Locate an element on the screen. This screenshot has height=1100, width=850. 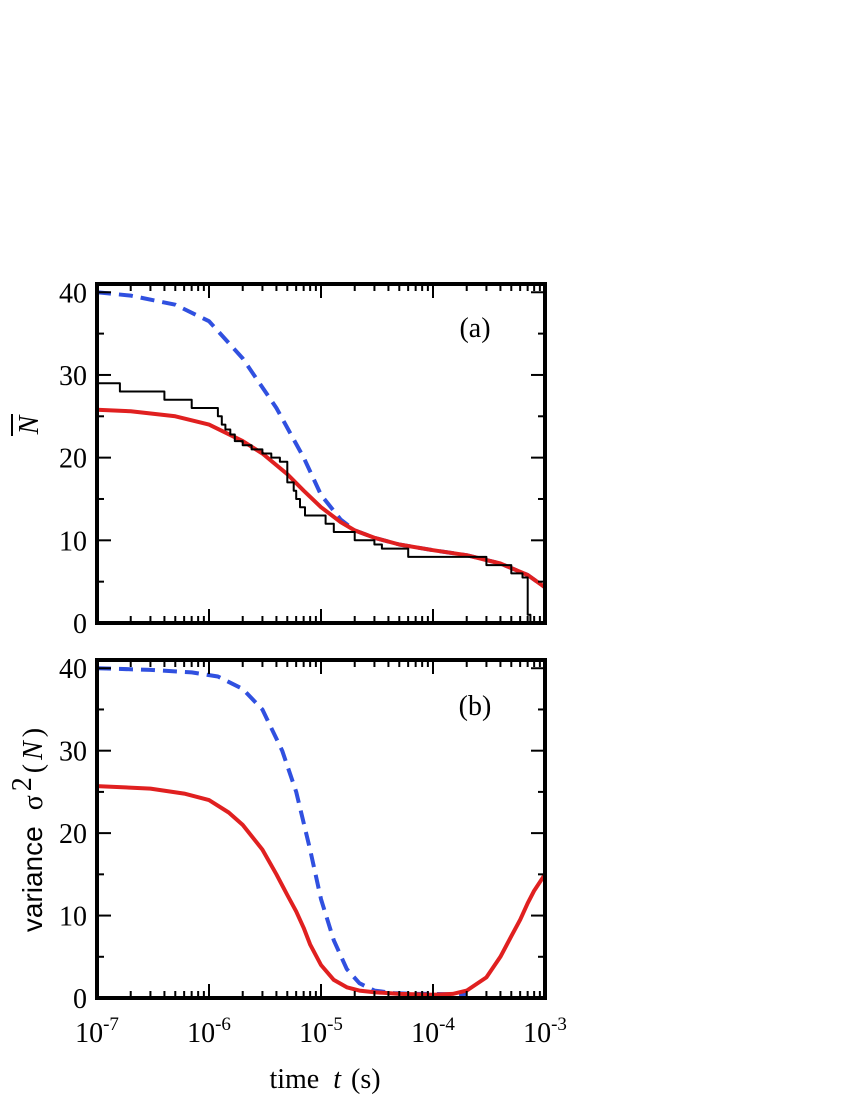
panel-b-xtick-label: 10⁻⁵ is located at coordinates (321, 1031).